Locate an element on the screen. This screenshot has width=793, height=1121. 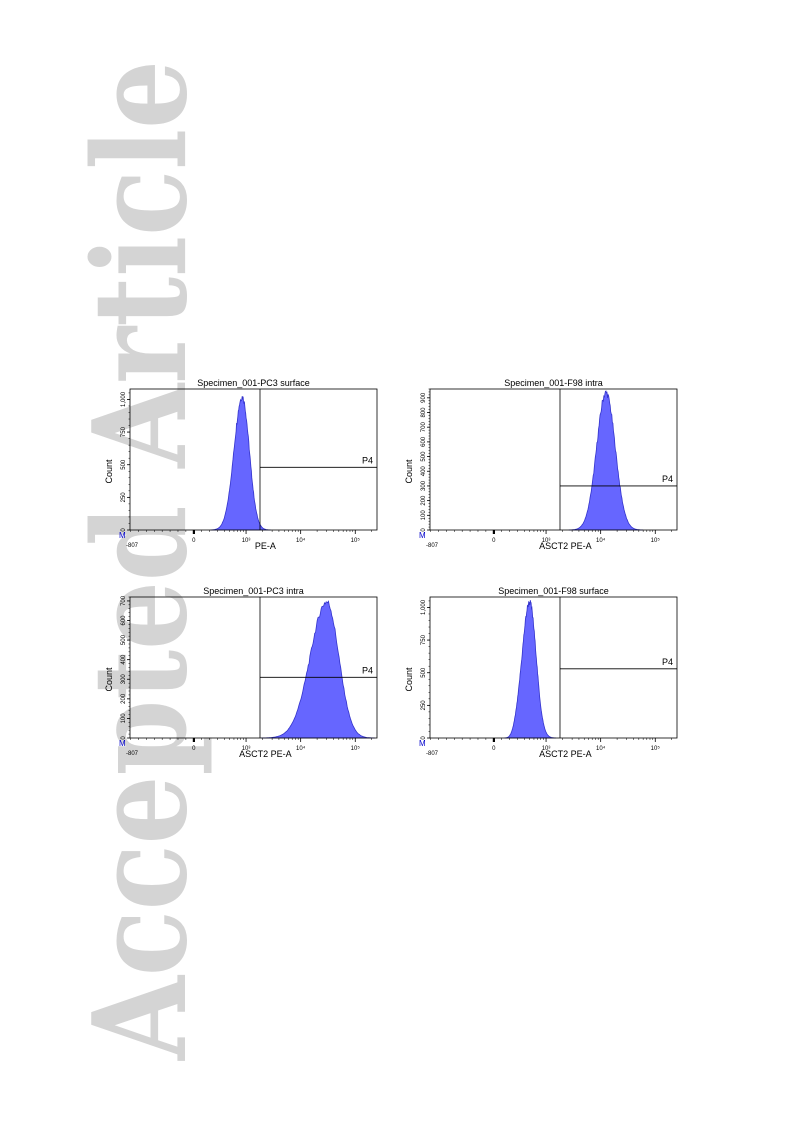
x-axis-label: PE-A is located at coordinates (265, 546).